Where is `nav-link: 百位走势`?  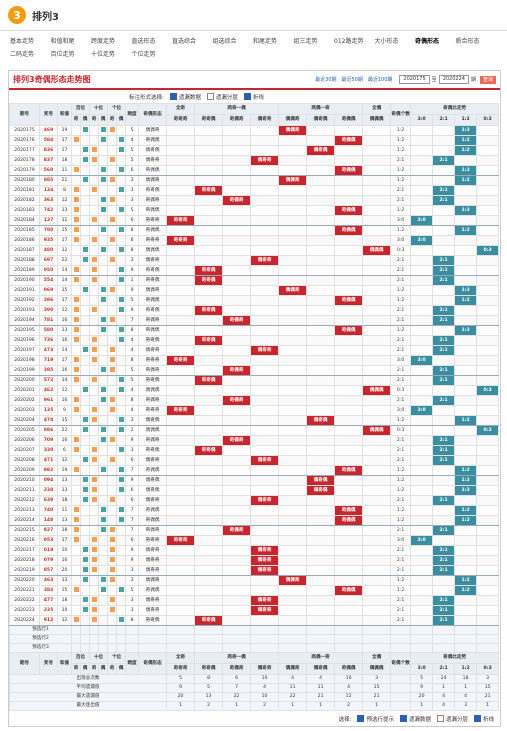 nav-link: 百位走势 is located at coordinates (62, 54).